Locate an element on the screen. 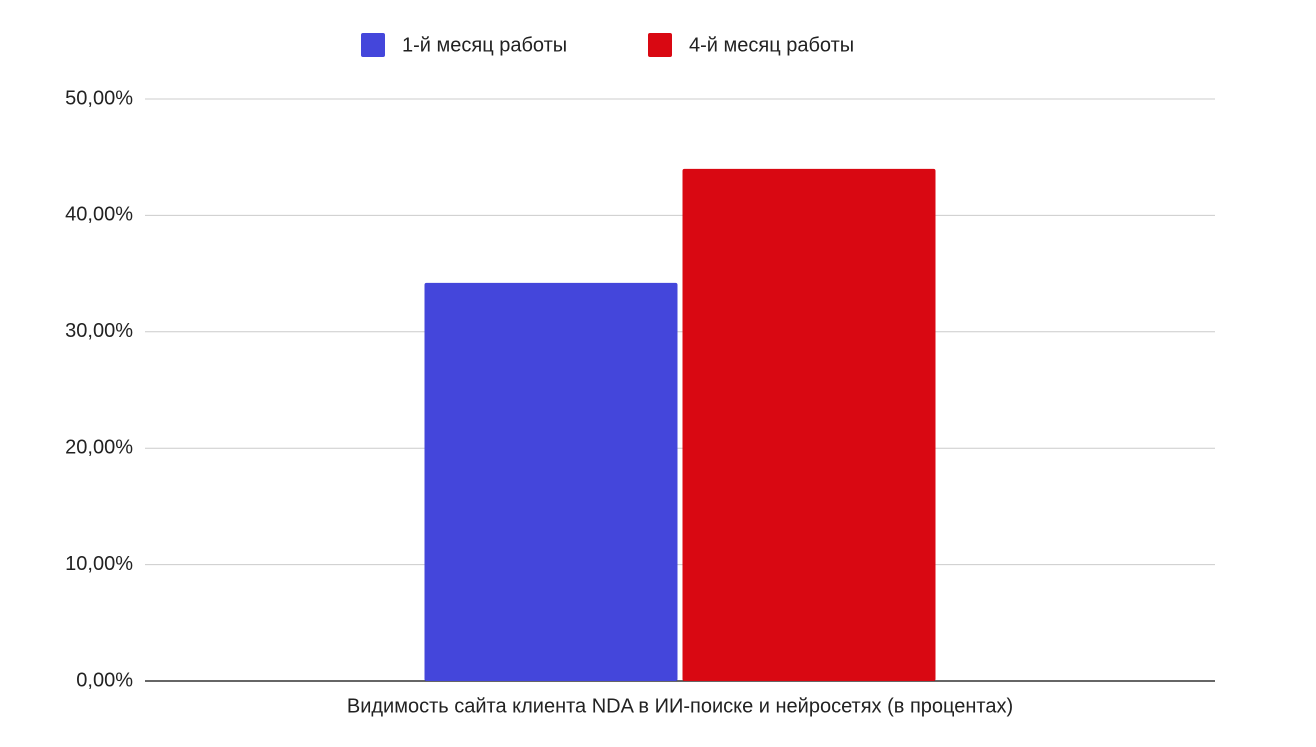 This screenshot has height=747, width=1316. y-tick-label: 0,00% is located at coordinates (104, 680).